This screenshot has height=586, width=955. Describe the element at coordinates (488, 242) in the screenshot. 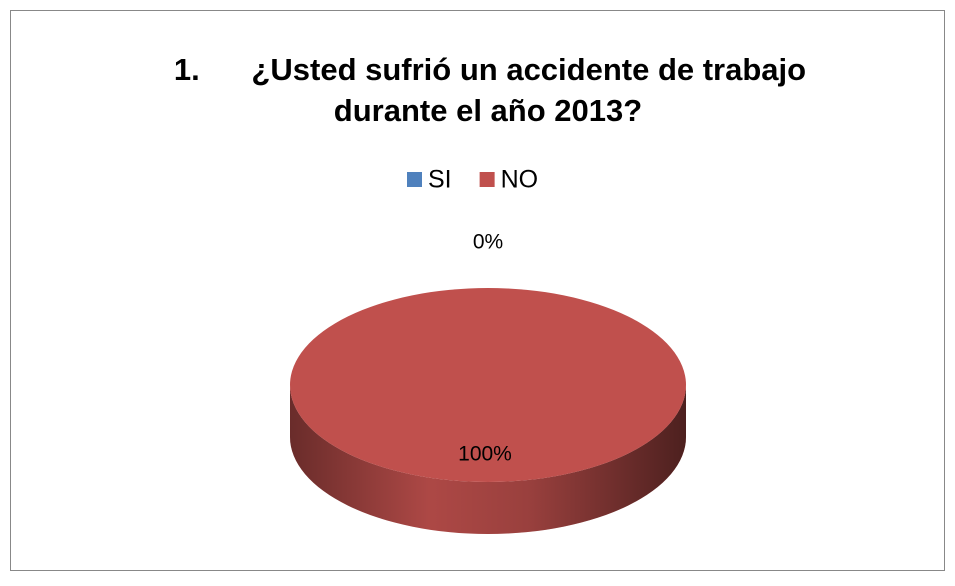

I see `data-label: 0%` at that location.